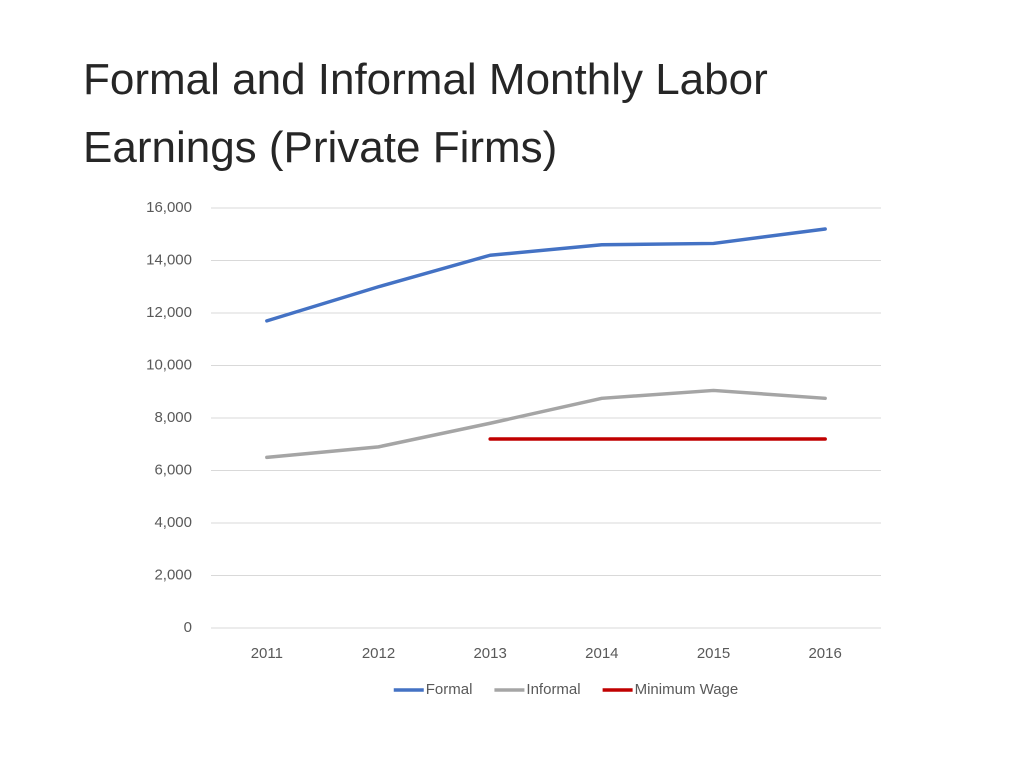  Describe the element at coordinates (169, 364) in the screenshot. I see `y-tick-label: 10,000` at that location.